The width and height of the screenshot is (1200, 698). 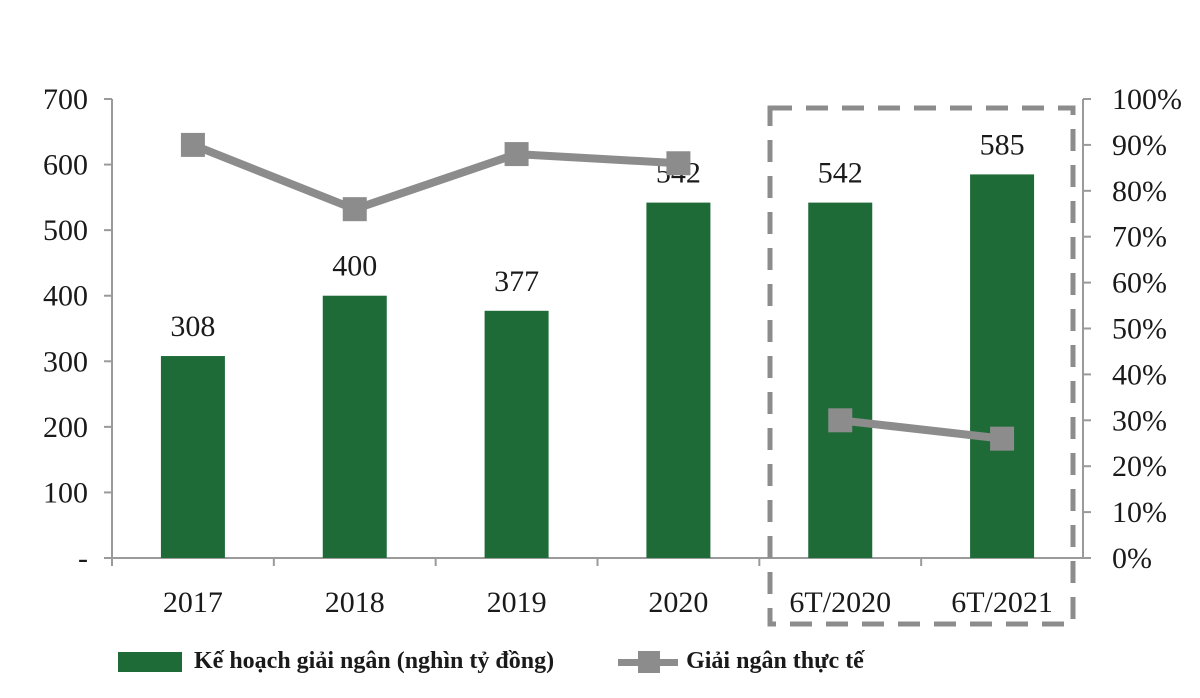 I want to click on line-marker-swatch-icon, so click(x=648, y=662).